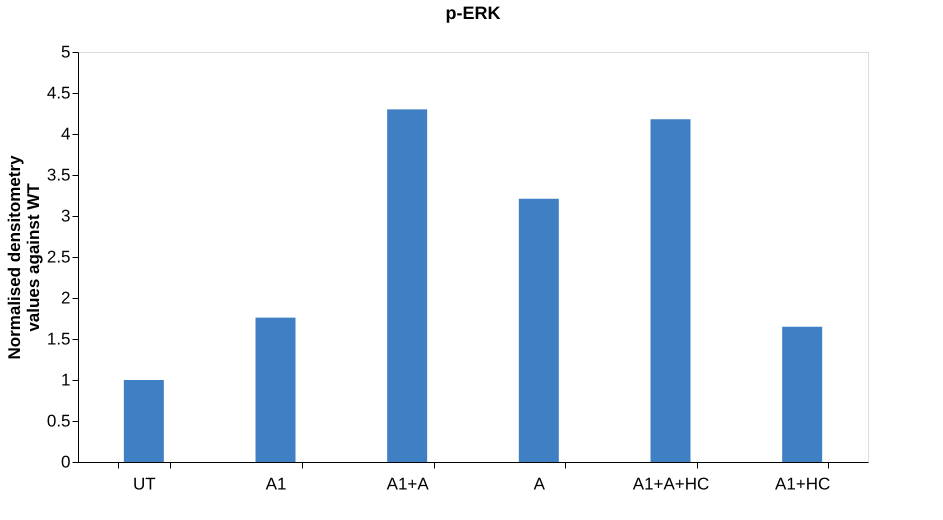 The width and height of the screenshot is (943, 520). What do you see at coordinates (58, 257) in the screenshot?
I see `y-tick-label: 2.5` at bounding box center [58, 257].